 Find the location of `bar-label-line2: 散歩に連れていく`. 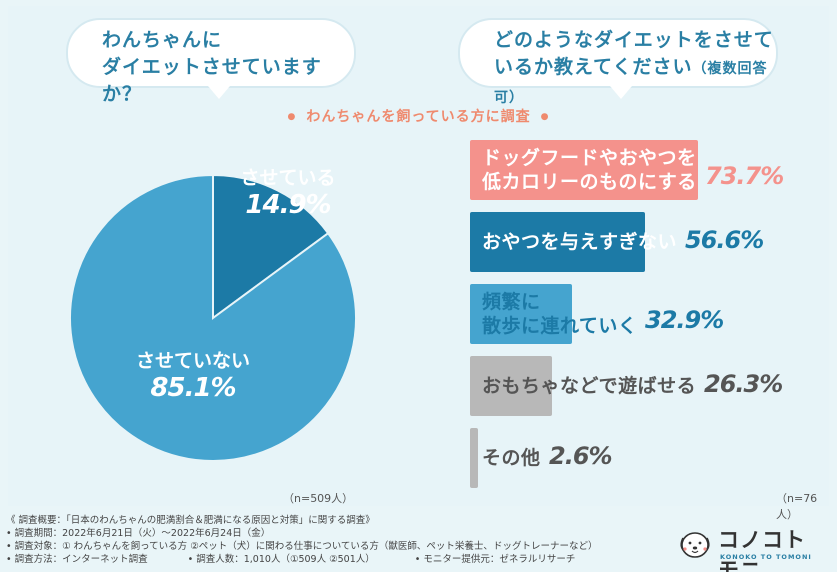

bar-label-line2: 散歩に連れていく is located at coordinates (560, 326).